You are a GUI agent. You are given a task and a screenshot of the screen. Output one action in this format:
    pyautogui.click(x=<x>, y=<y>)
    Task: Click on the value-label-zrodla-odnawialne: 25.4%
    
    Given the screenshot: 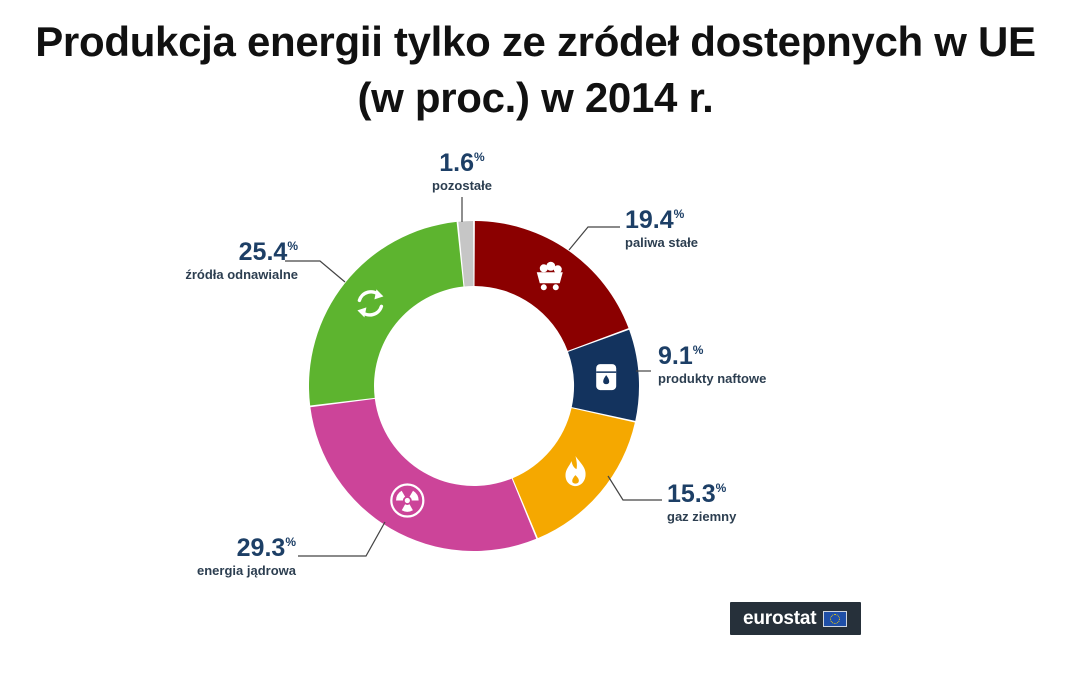 What is the action you would take?
    pyautogui.click(x=269, y=252)
    